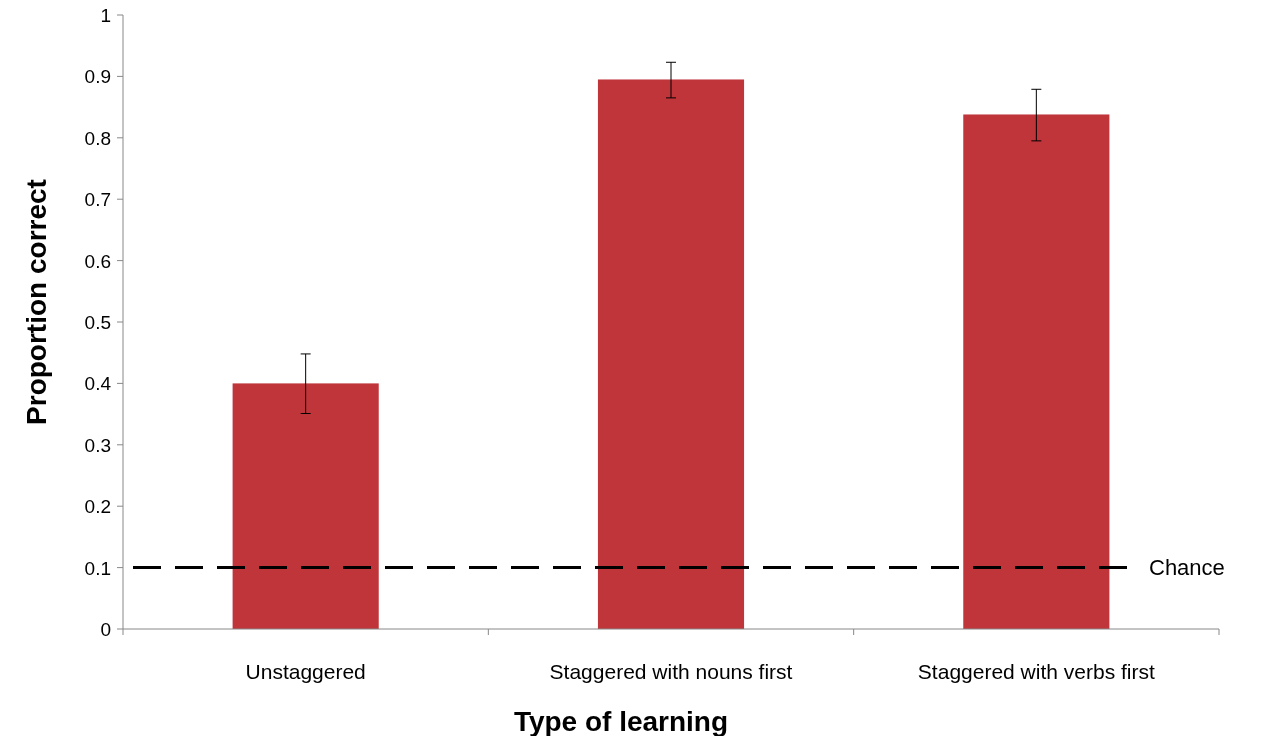 The image size is (1266, 744). I want to click on y-tick-label: 0.2, so click(97, 507).